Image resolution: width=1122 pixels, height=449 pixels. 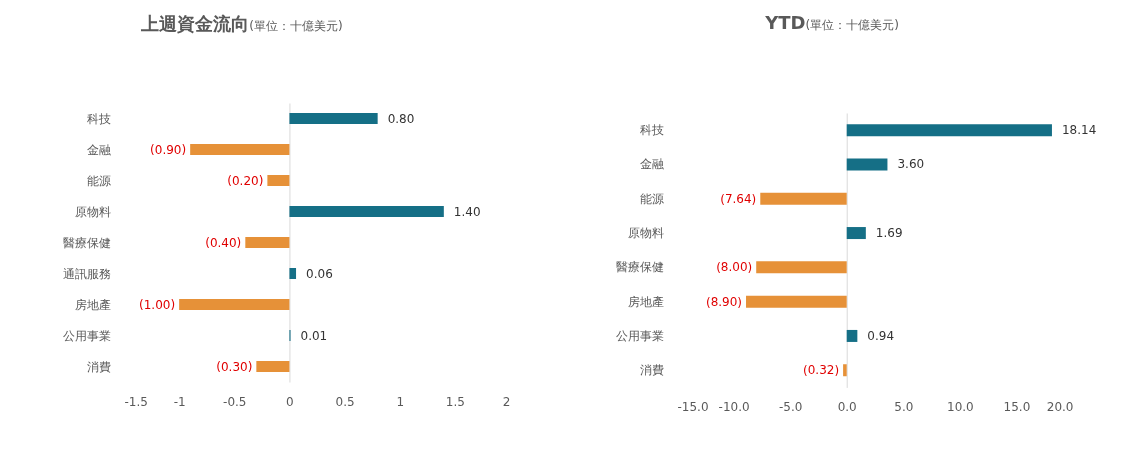 What do you see at coordinates (290, 401) in the screenshot?
I see `x-tick-label: 0` at bounding box center [290, 401].